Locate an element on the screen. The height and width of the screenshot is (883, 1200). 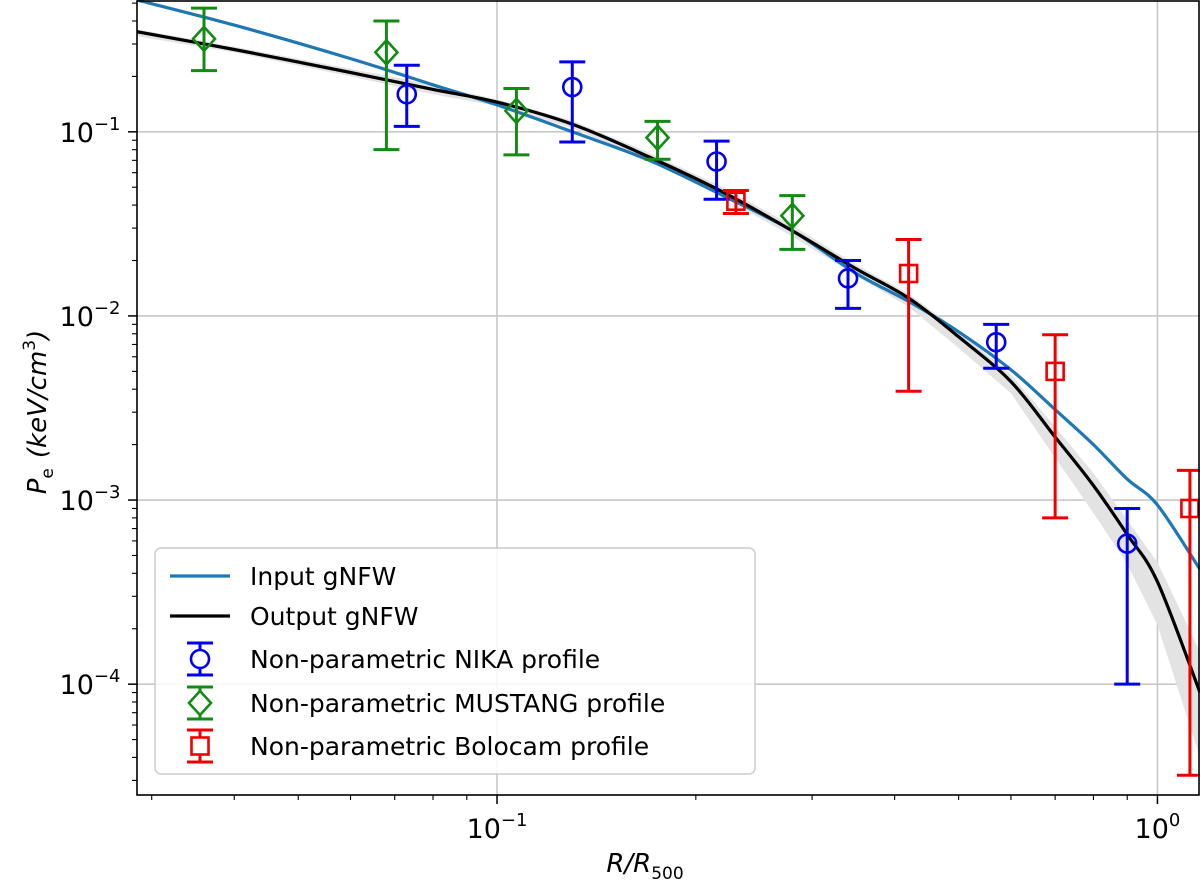
legend-key-mustang is located at coordinates (200, 703).